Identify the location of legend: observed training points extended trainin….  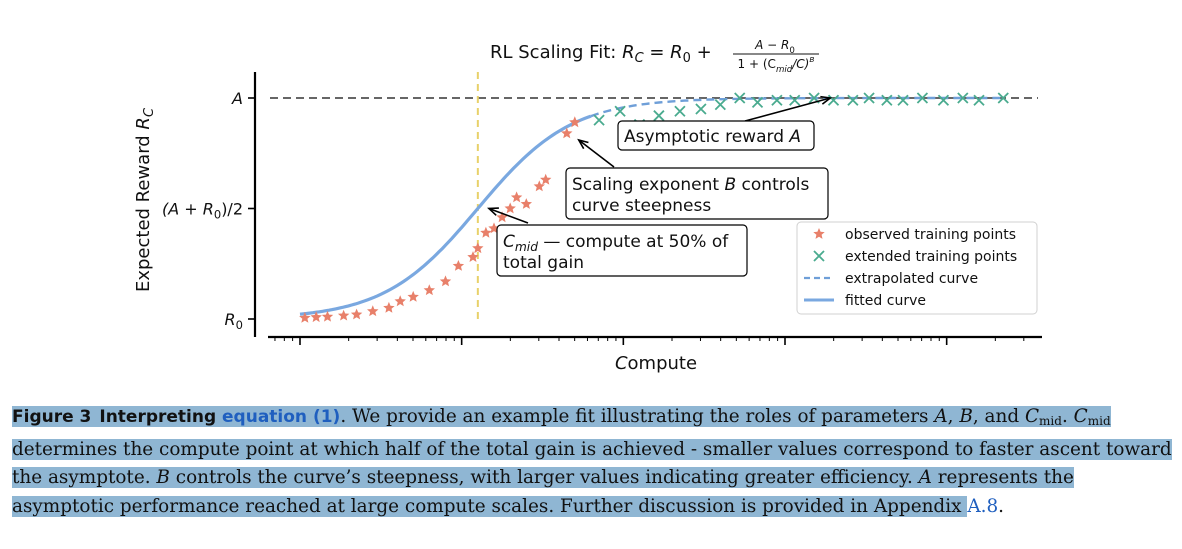
(917, 268).